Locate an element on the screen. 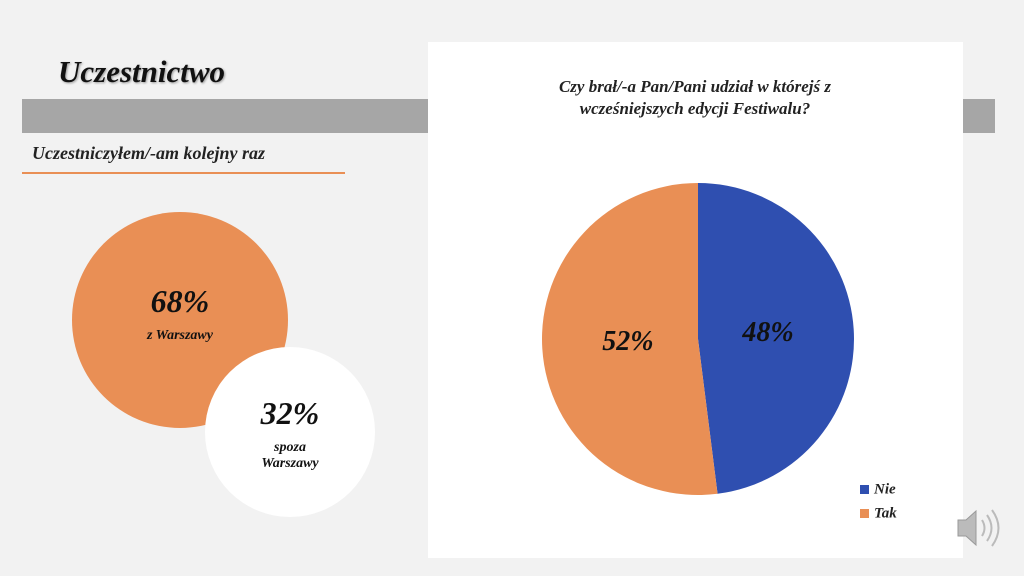  share-caption: z Warszawy is located at coordinates (179, 335).